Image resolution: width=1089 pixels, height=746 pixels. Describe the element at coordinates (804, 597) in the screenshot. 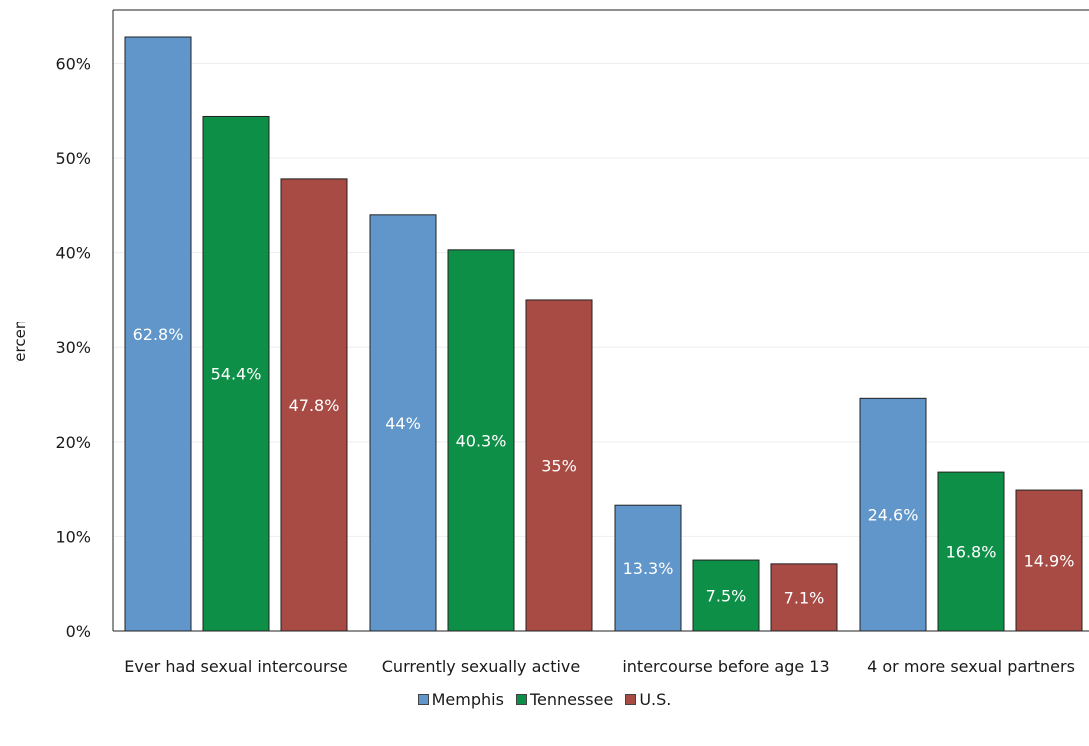

I see `data-label: 7.1%` at that location.